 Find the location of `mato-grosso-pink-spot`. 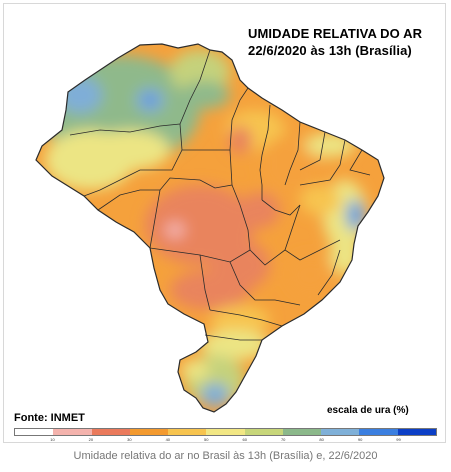

mato-grosso-pink-spot is located at coordinates (175, 230).